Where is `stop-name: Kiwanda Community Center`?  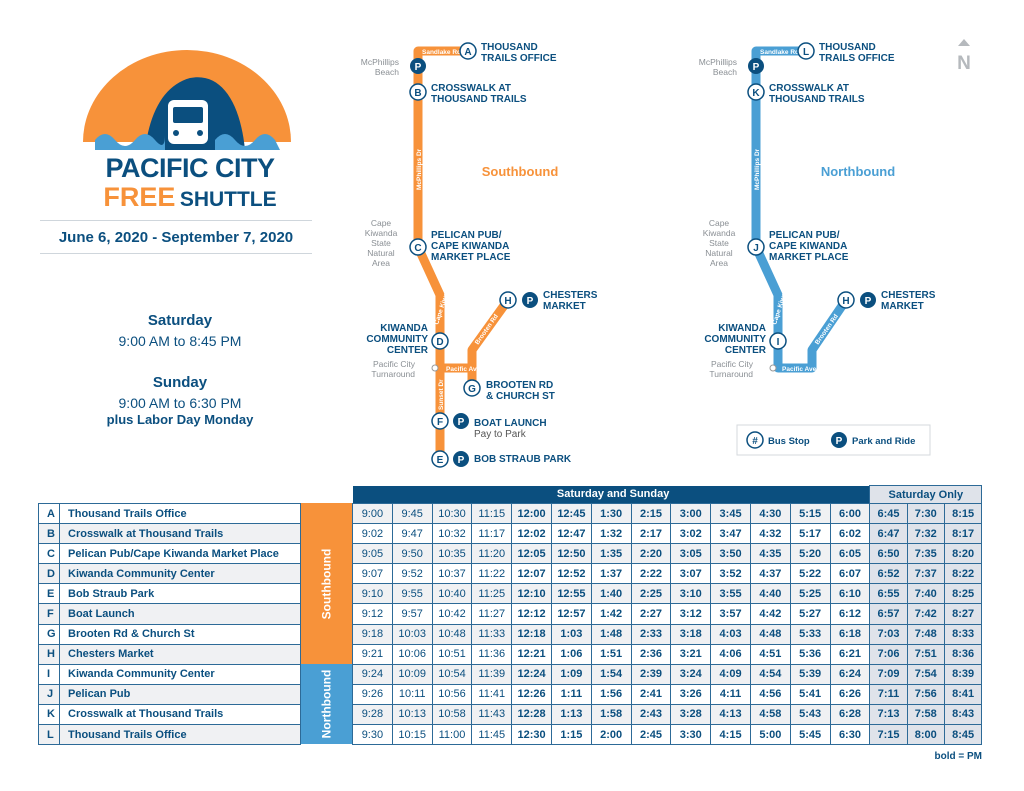
stop-name: Kiwanda Community Center is located at coordinates (180, 574).